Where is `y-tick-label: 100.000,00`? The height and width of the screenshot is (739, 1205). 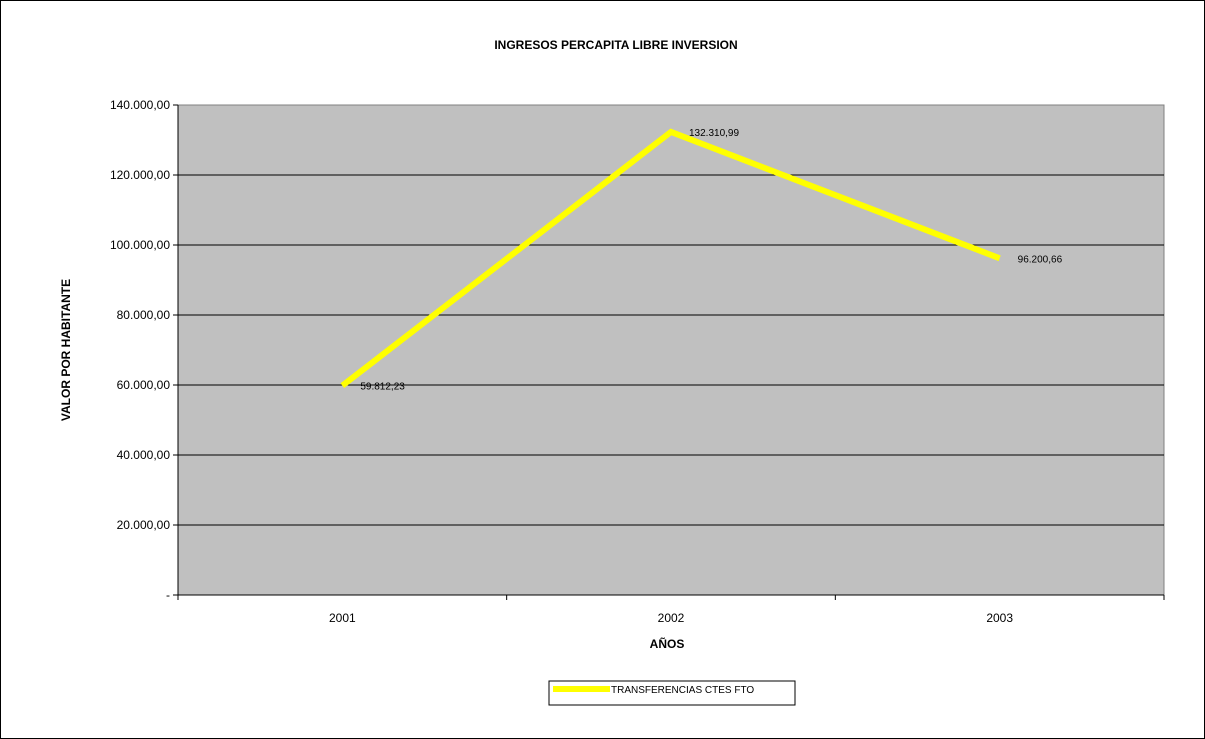 y-tick-label: 100.000,00 is located at coordinates (140, 245).